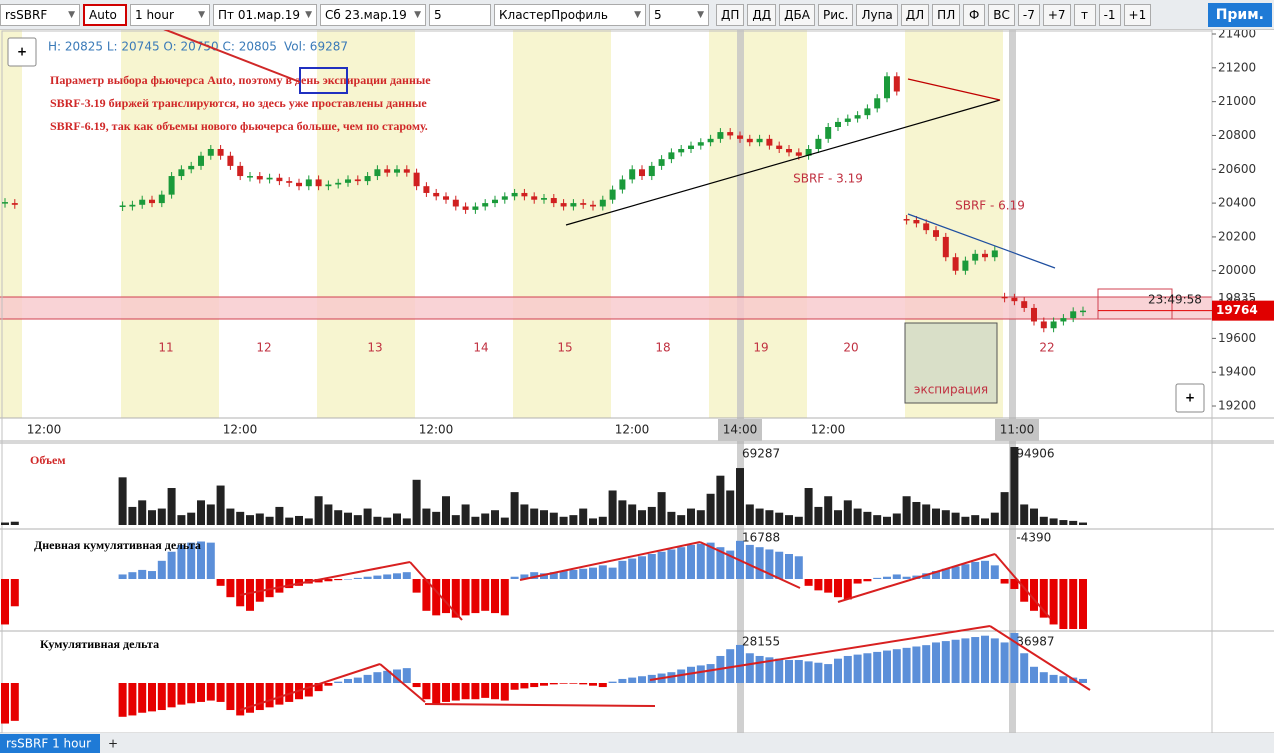  Describe the element at coordinates (1109, 14) in the screenshot. I see `tool-button: -1` at that location.